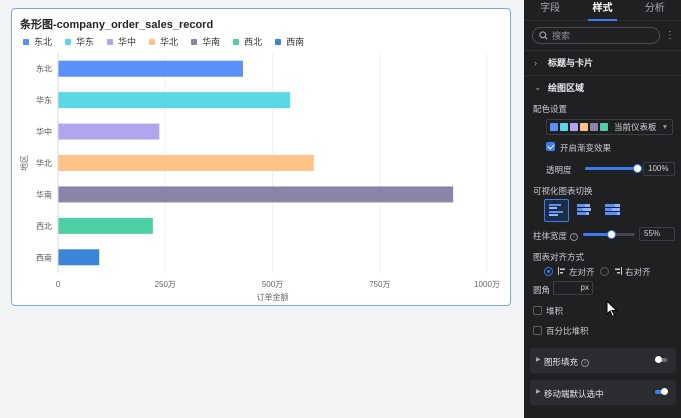 The width and height of the screenshot is (681, 418). I want to click on toggle-knob, so click(664, 391).